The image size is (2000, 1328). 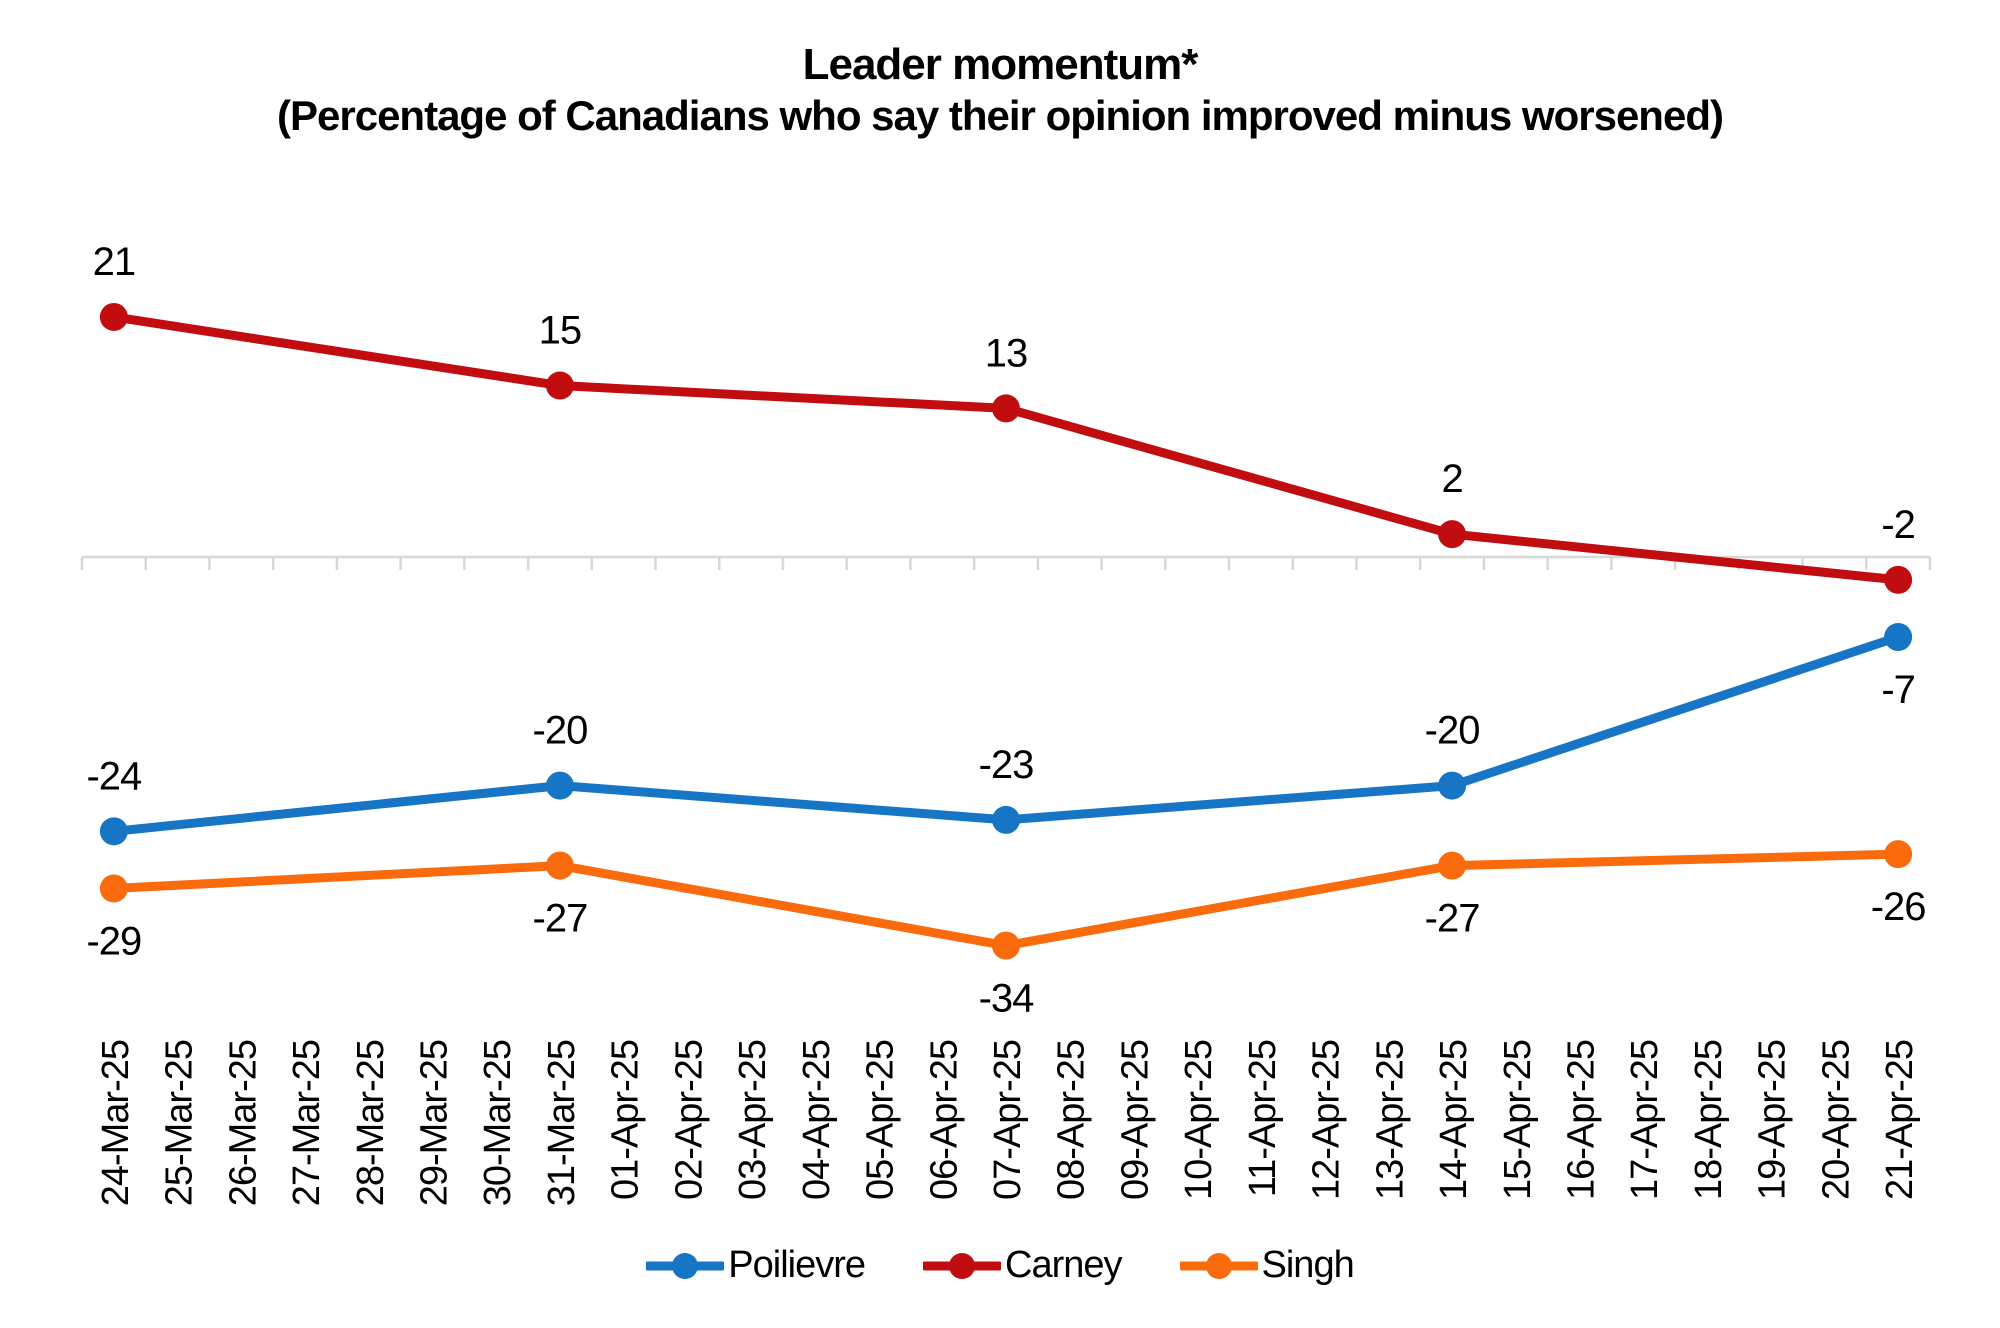 I want to click on x-axis-label: 28-Mar-25, so click(x=371, y=1123).